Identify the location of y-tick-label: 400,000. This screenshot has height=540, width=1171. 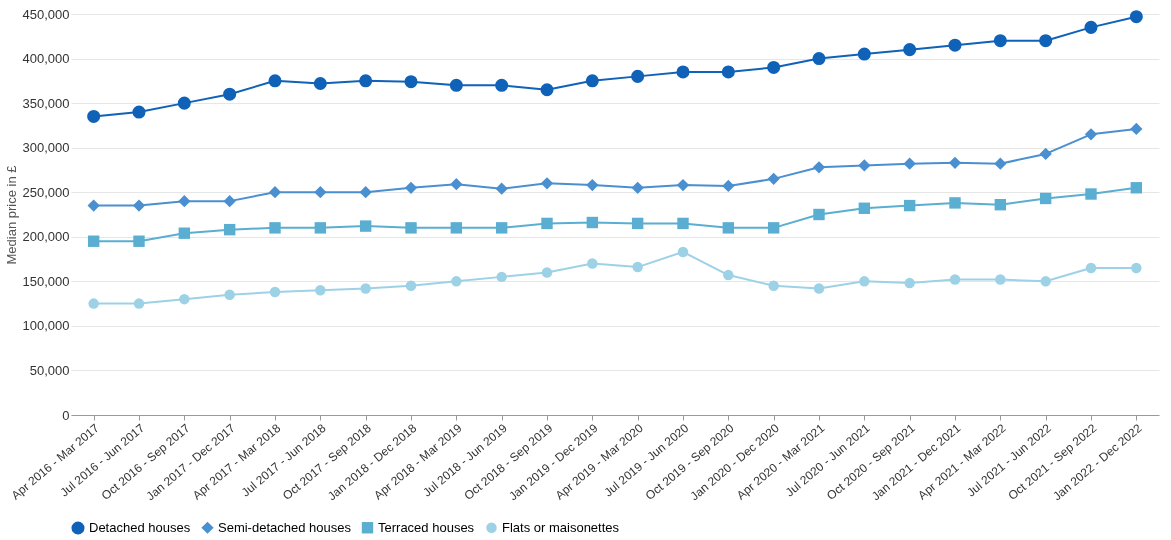
(46, 59).